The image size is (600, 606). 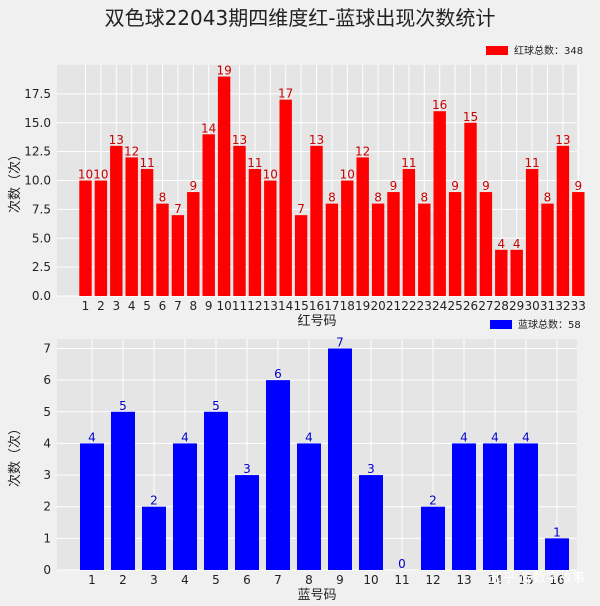 I want to click on red-value-label-6: 8, so click(x=163, y=198).